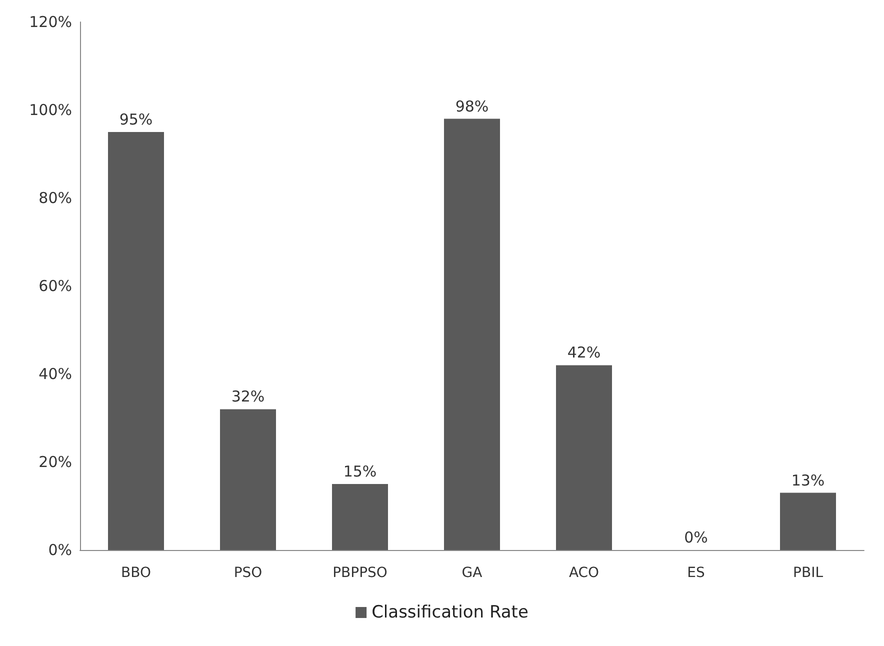  Describe the element at coordinates (696, 537) in the screenshot. I see `data-label: 0%` at that location.